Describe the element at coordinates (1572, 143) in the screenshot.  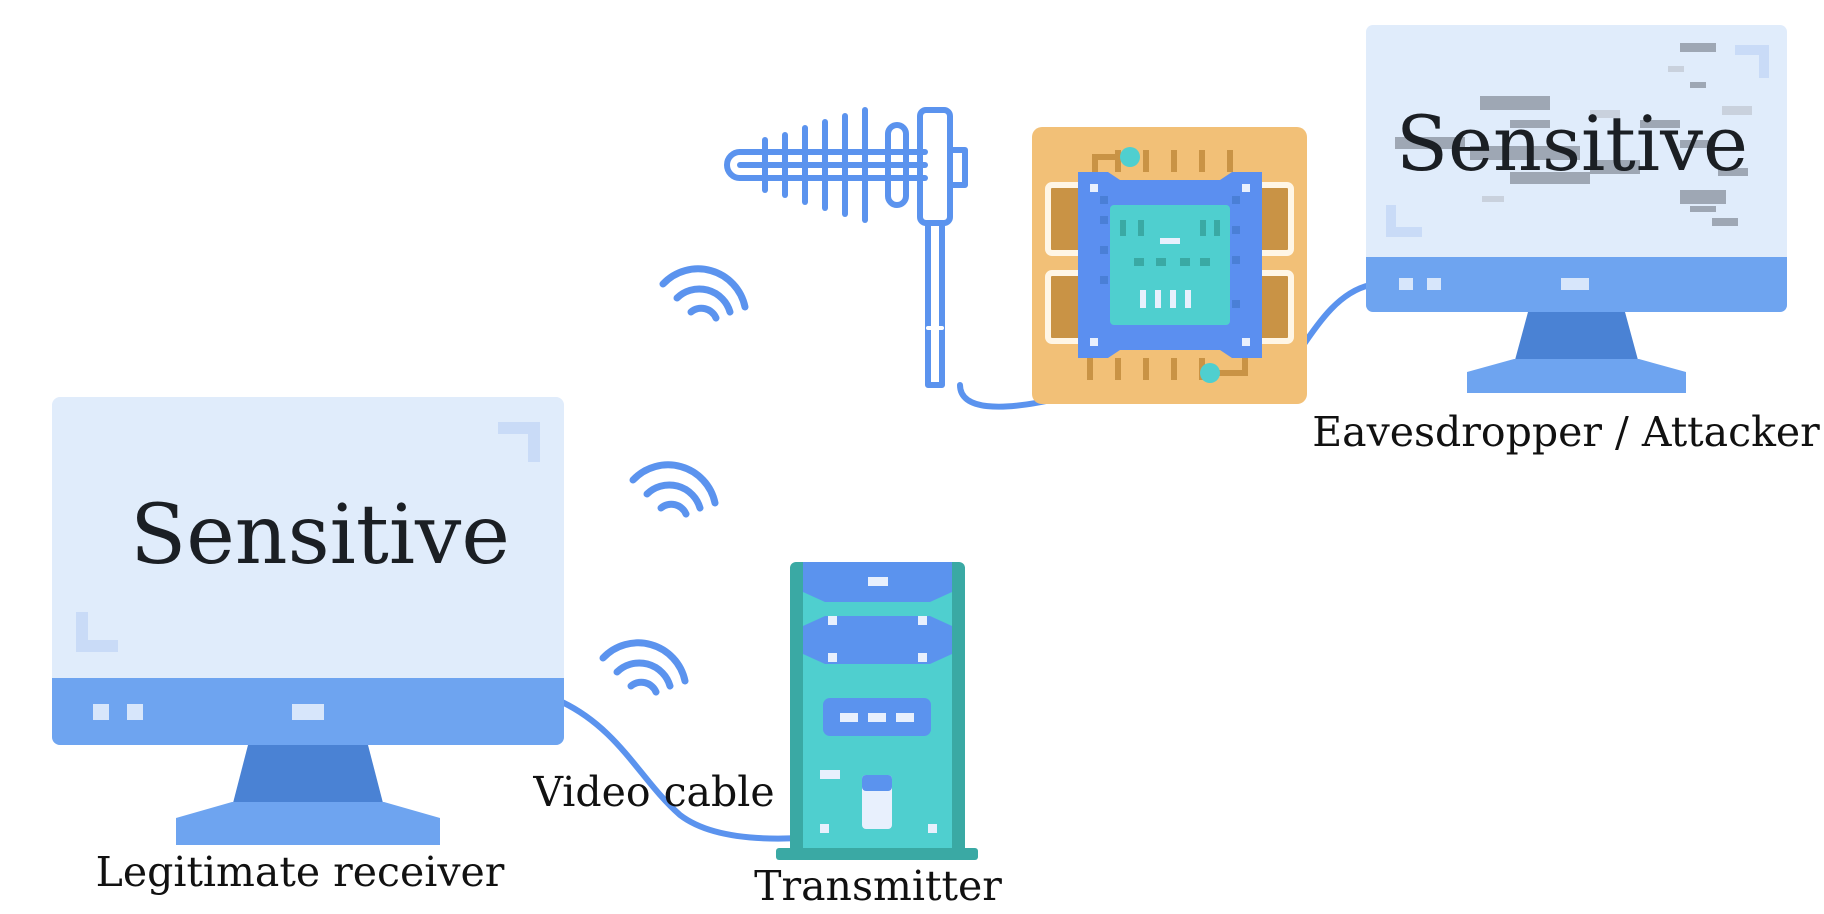
I see `attacker-screen-text: Sensitive` at that location.